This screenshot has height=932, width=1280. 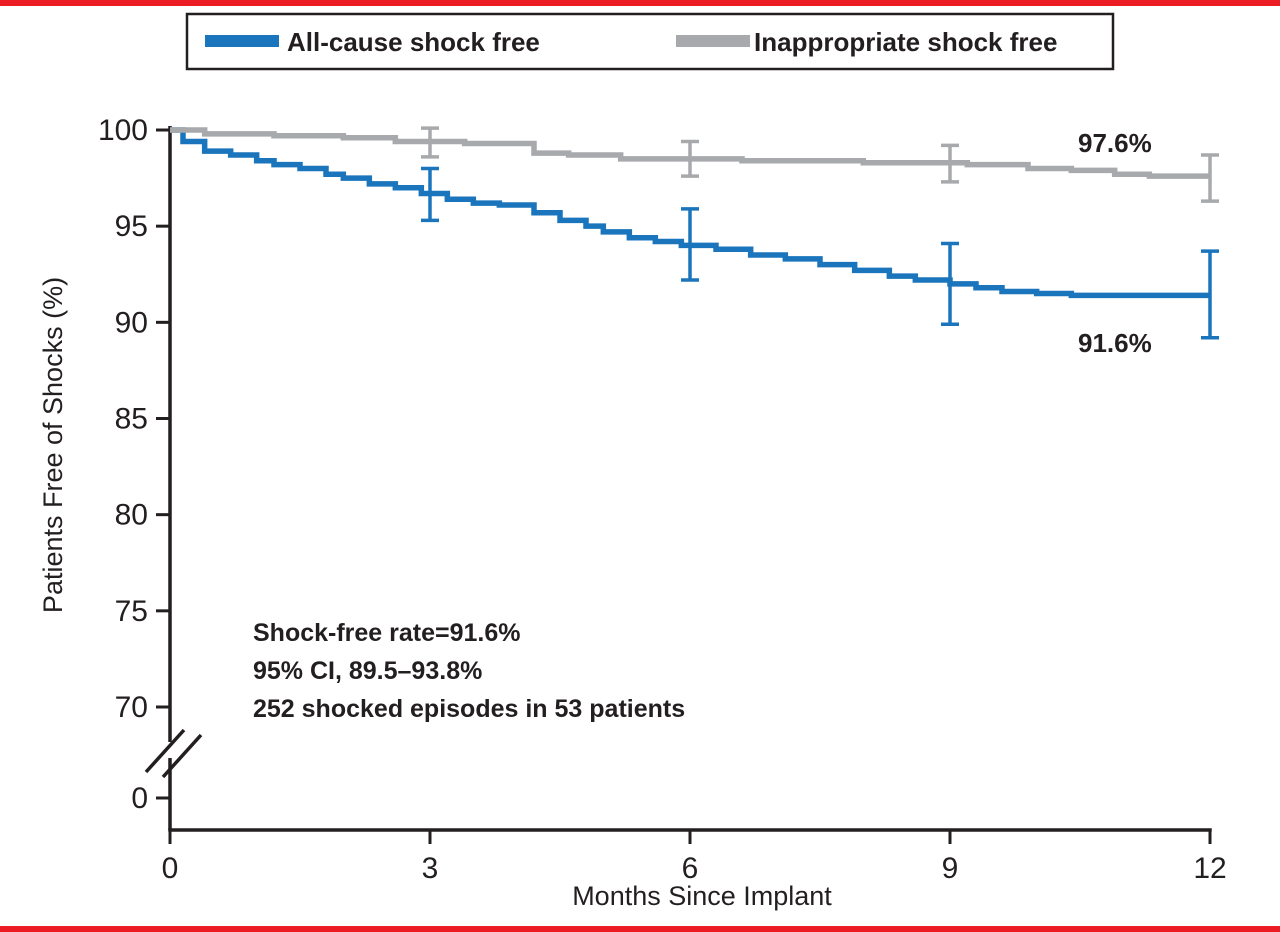 I want to click on x-tick-label: 0, so click(x=170, y=868).